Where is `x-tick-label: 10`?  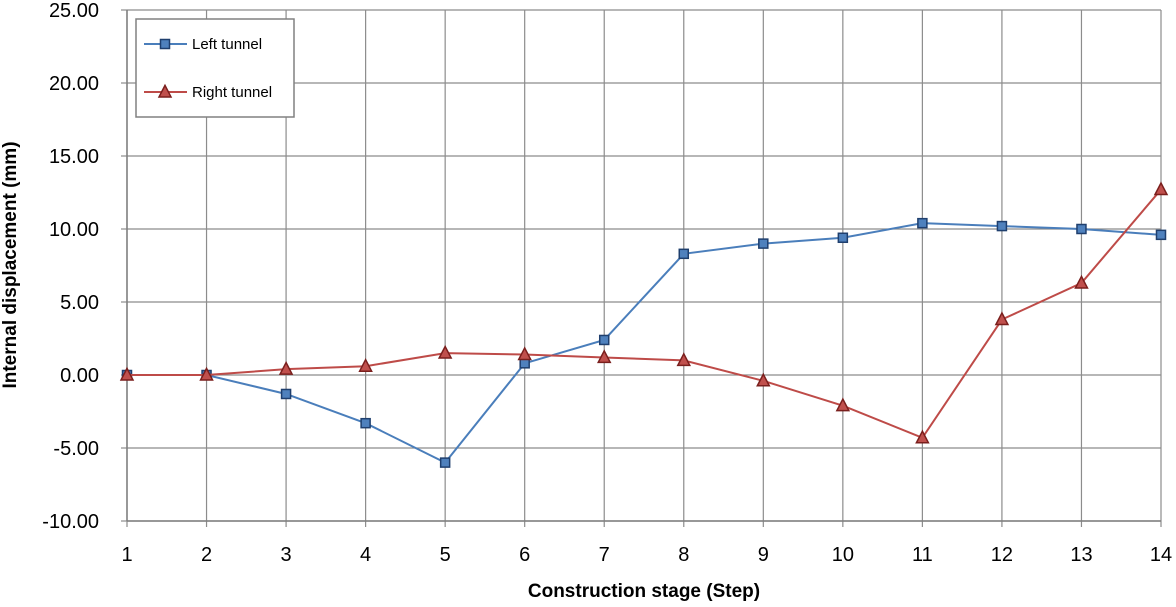 x-tick-label: 10 is located at coordinates (843, 555).